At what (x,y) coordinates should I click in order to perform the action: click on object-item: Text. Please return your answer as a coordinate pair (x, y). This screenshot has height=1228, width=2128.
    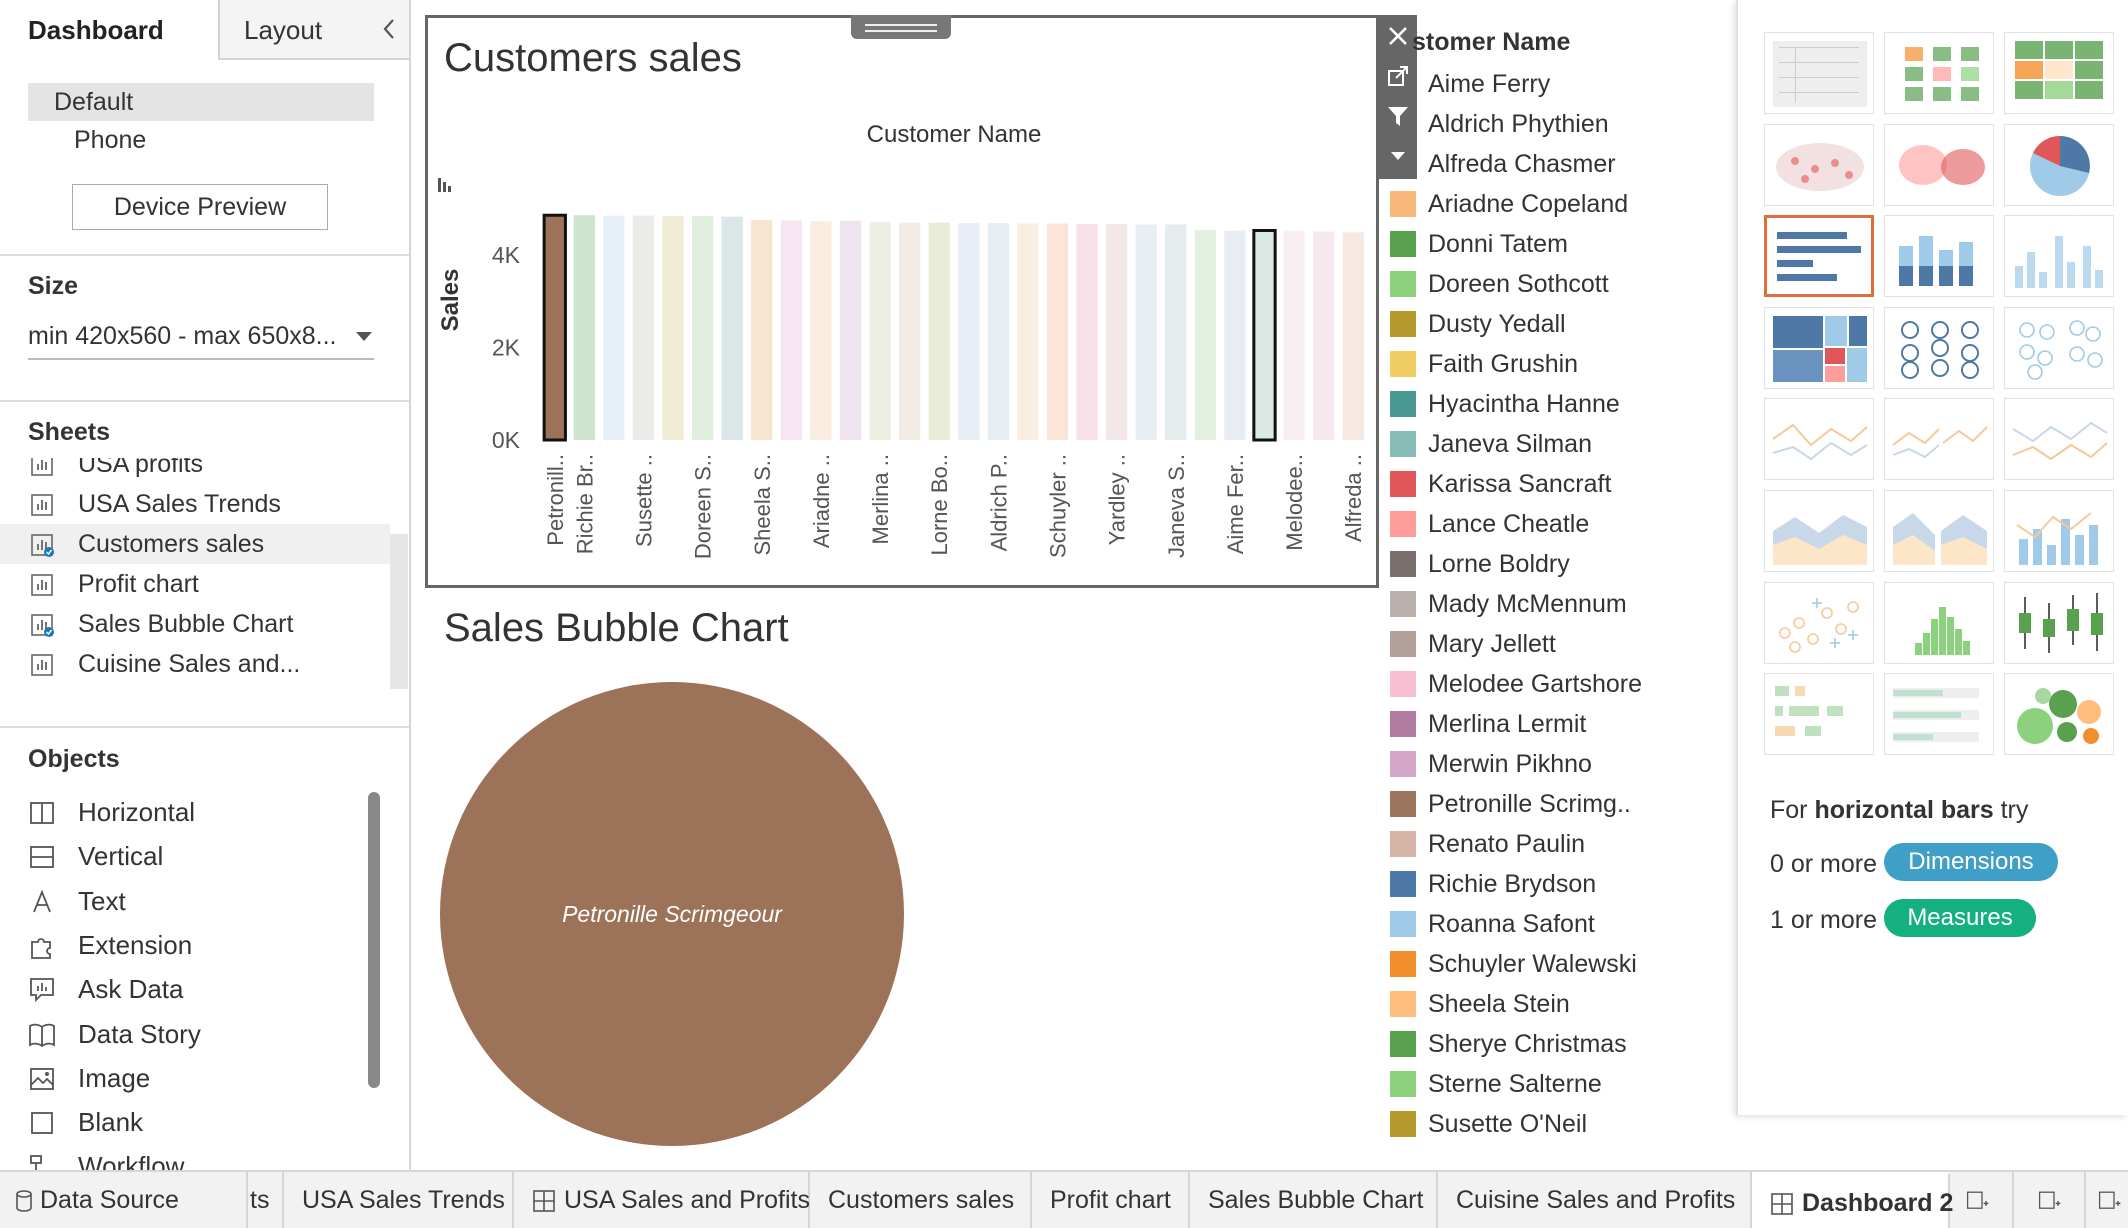
    Looking at the image, I should click on (185, 901).